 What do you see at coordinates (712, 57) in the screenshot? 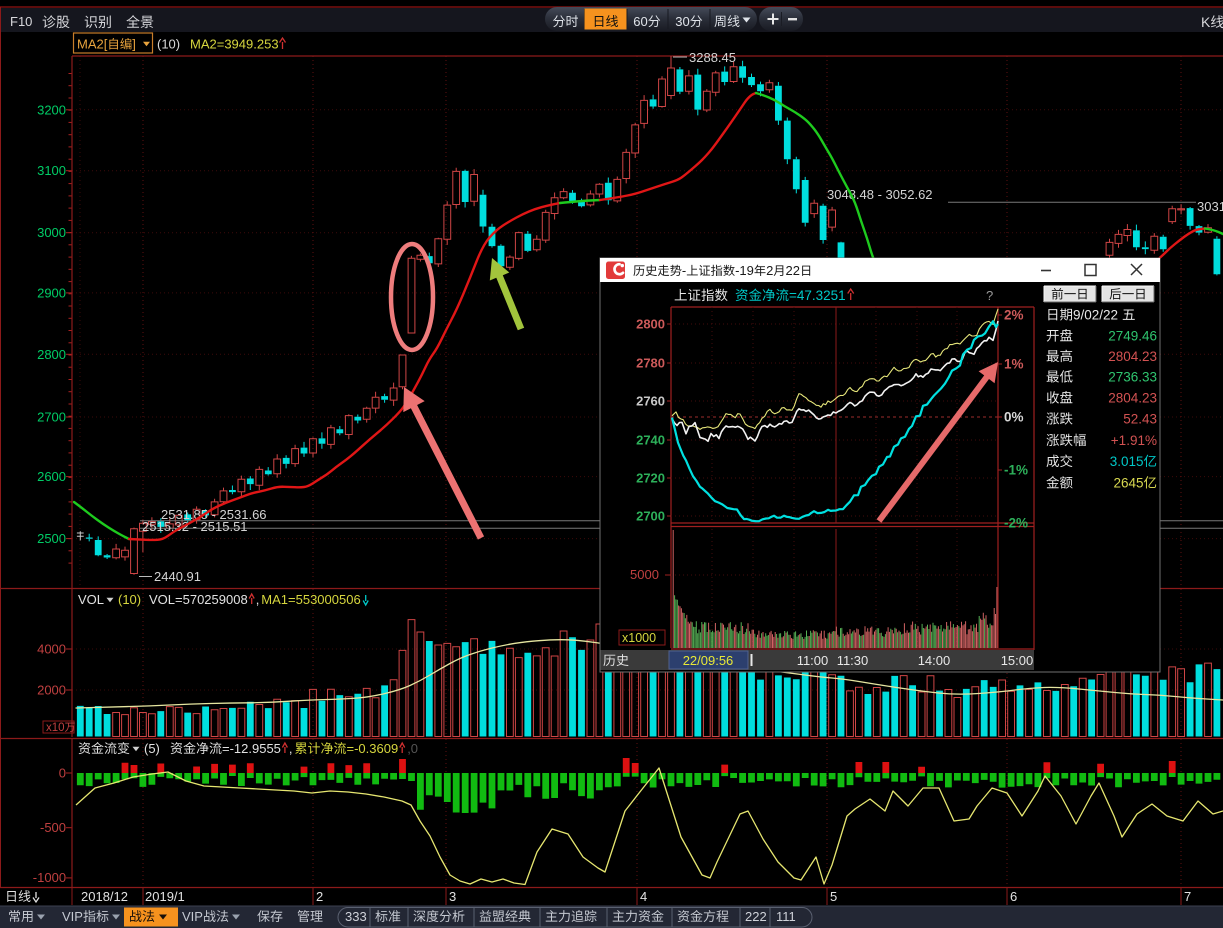
I see `svg-text: 3288.45` at bounding box center [712, 57].